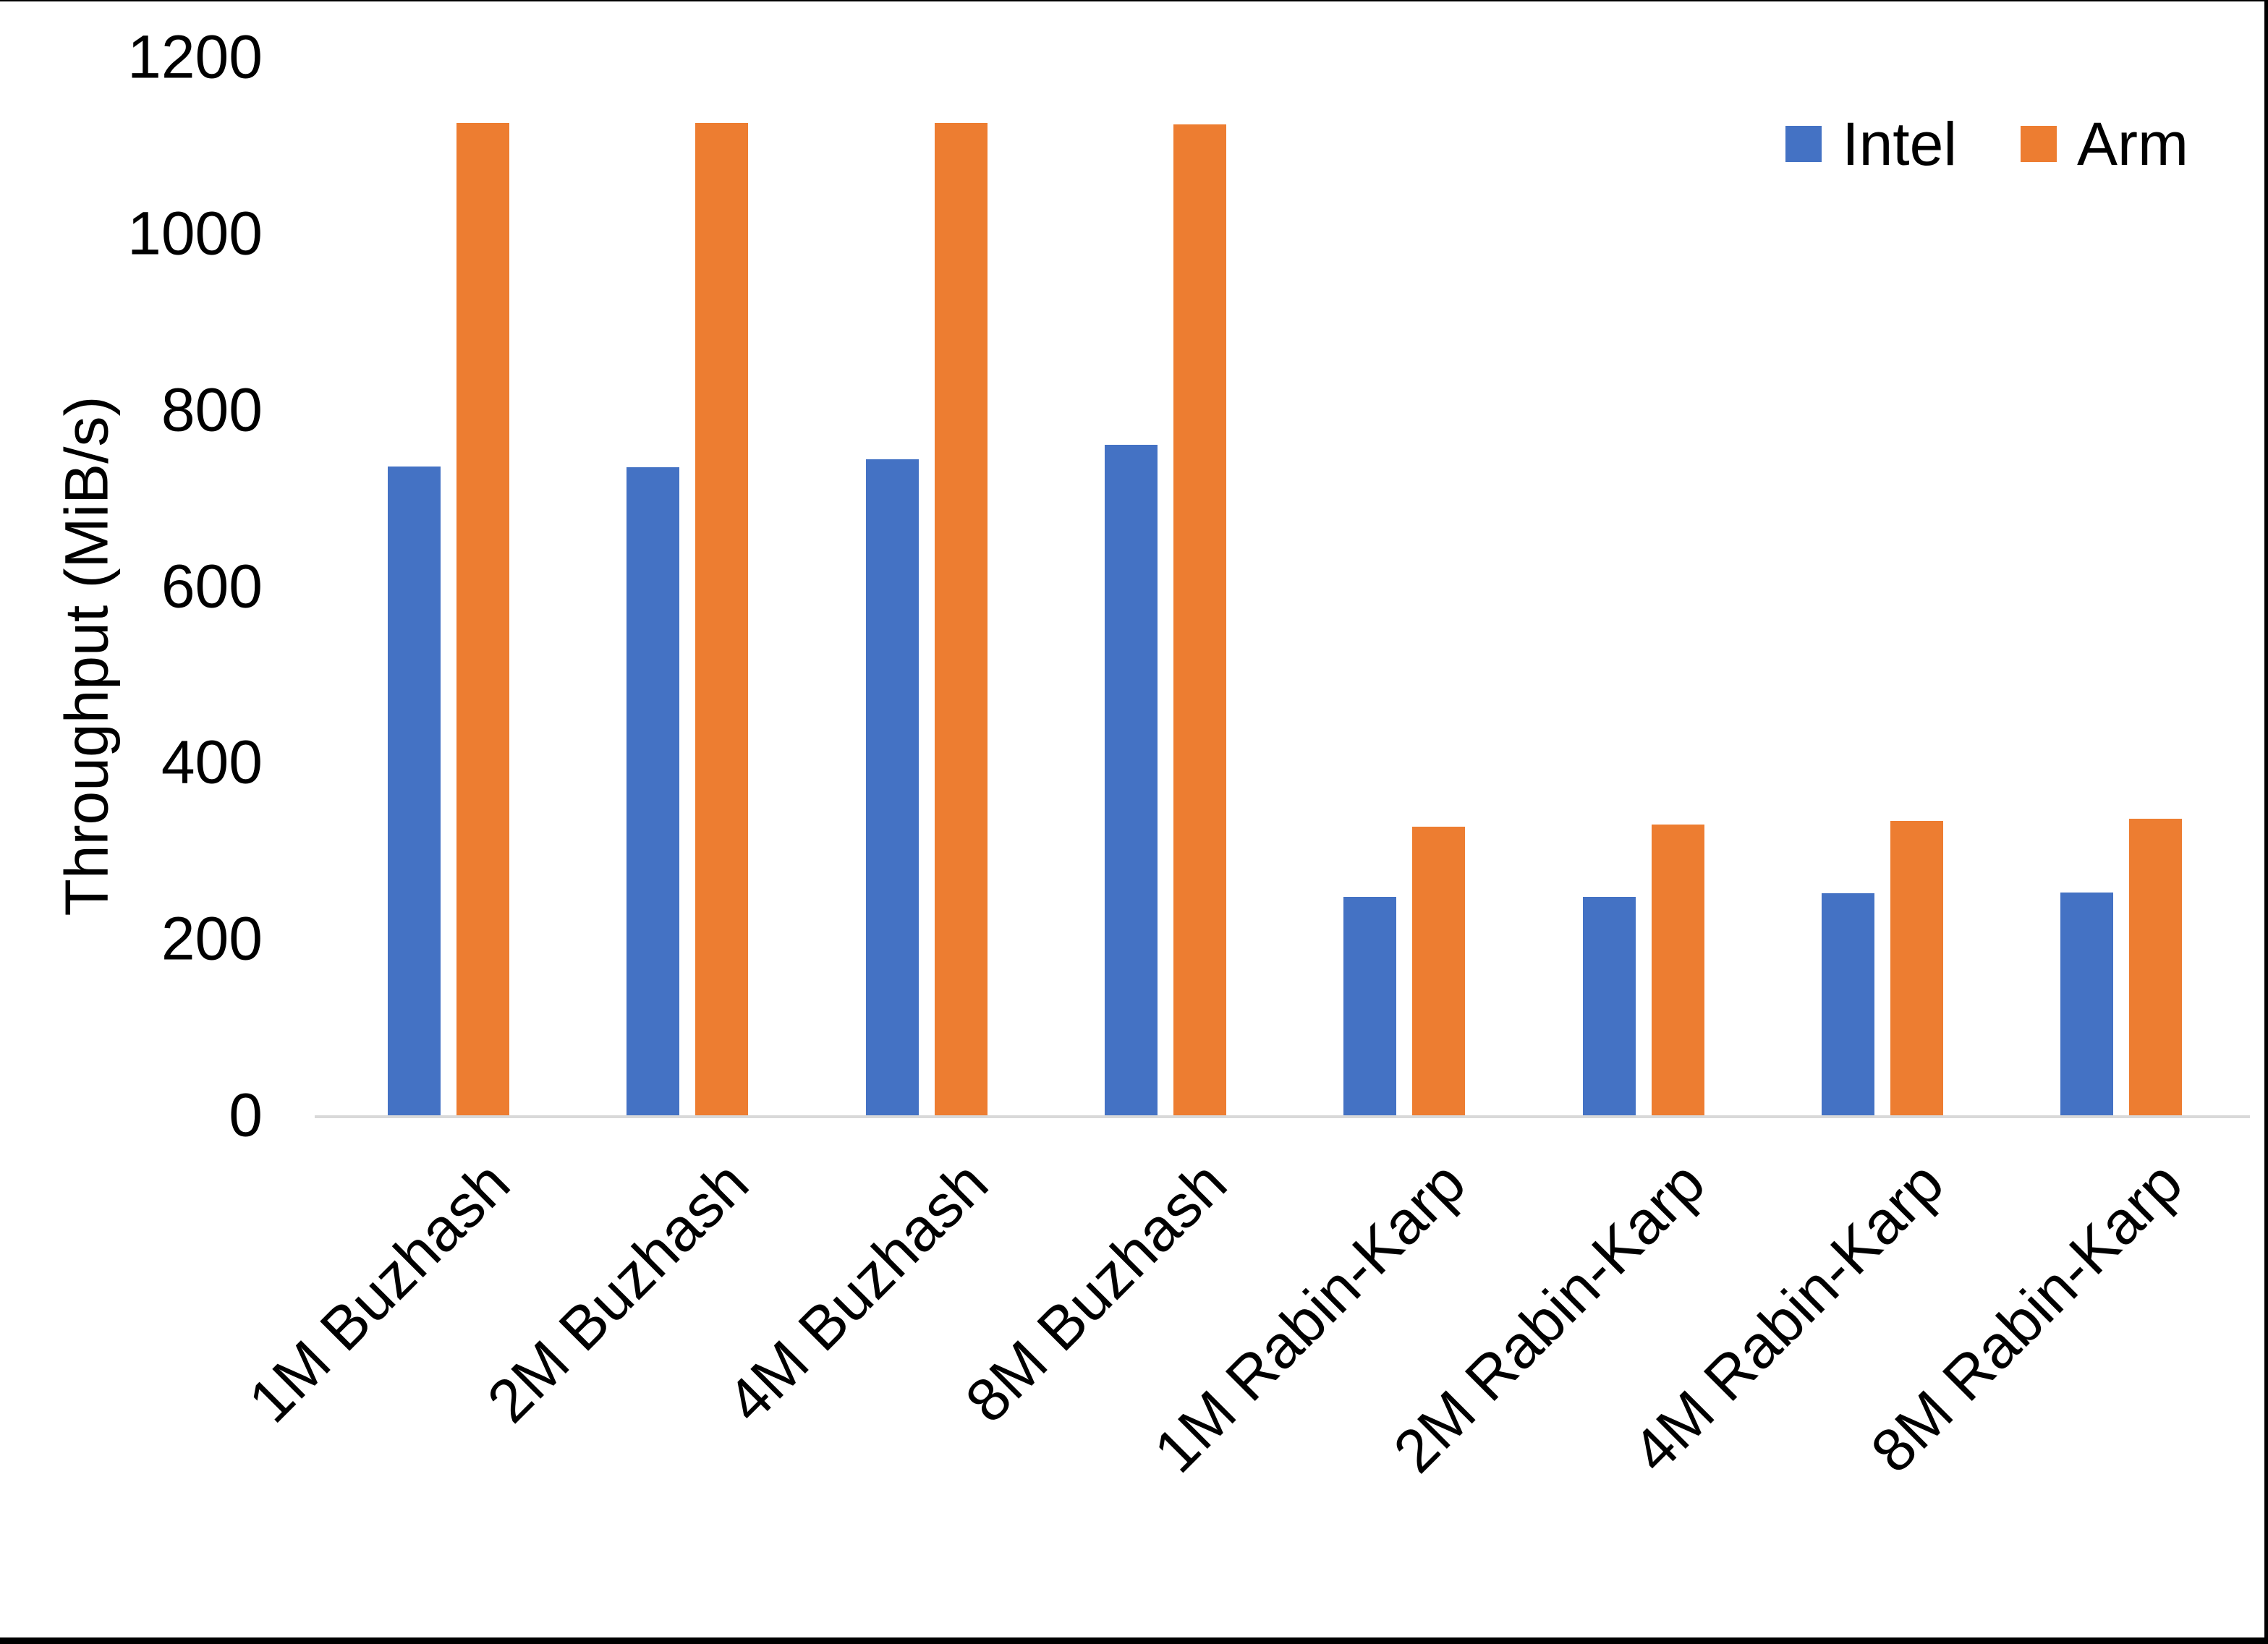 The height and width of the screenshot is (1644, 2268). I want to click on y-tick-400: 400, so click(212, 762).